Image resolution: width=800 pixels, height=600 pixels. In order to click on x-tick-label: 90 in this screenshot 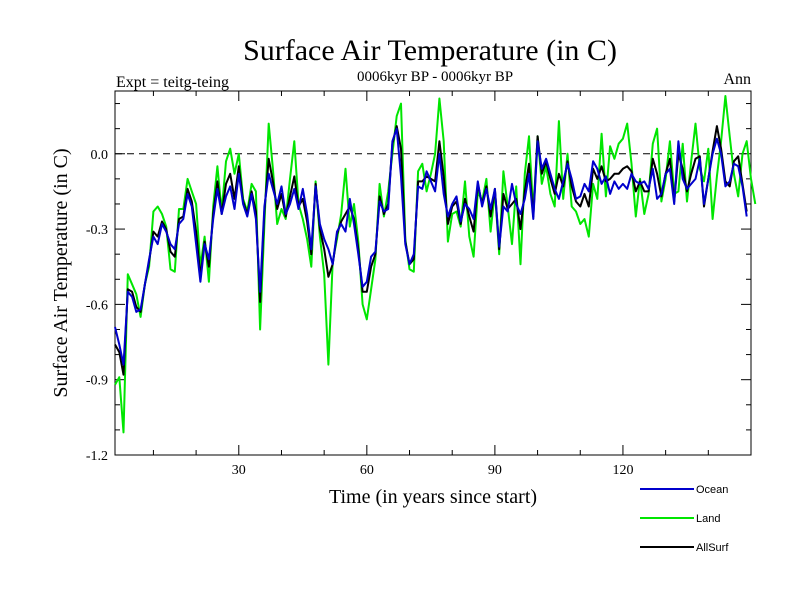, I will do `click(495, 470)`.